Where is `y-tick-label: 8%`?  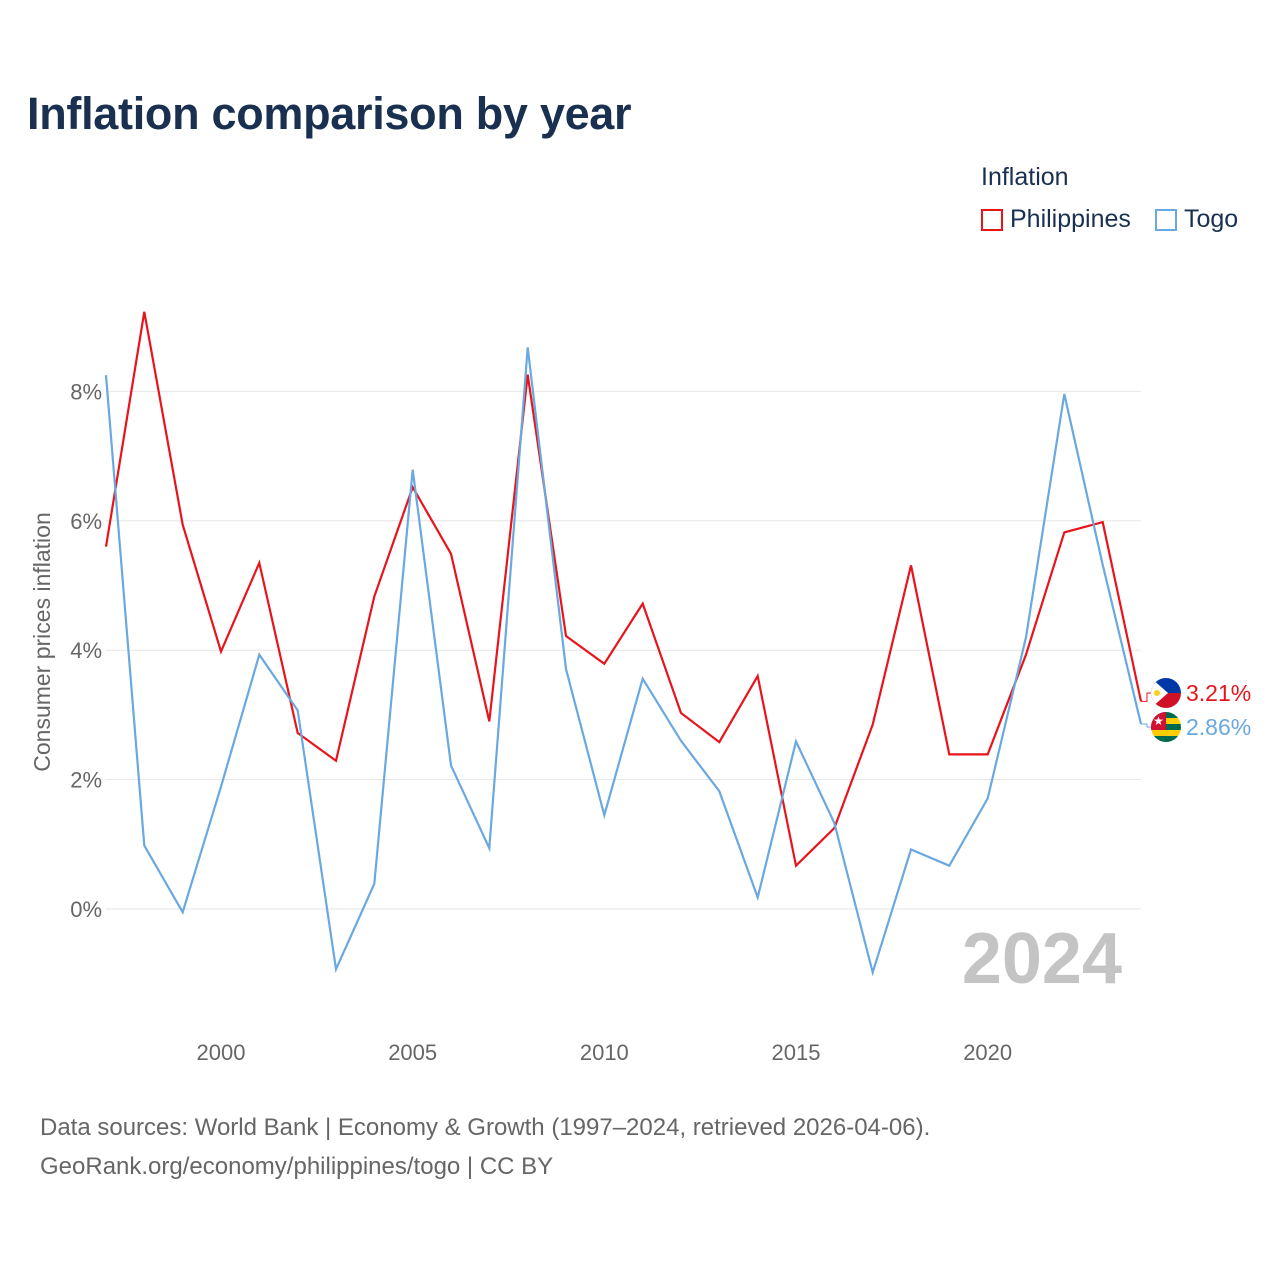
y-tick-label: 8% is located at coordinates (86, 391).